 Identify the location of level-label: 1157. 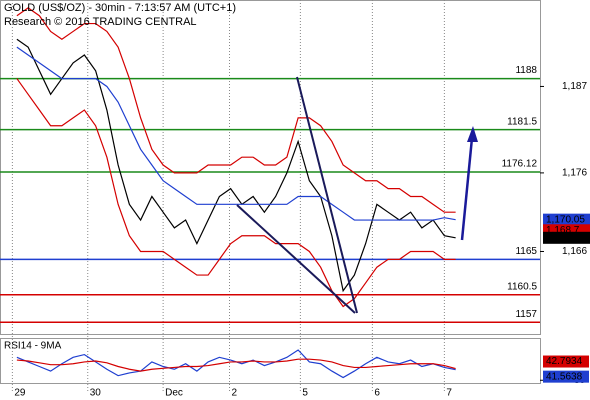
(526, 314).